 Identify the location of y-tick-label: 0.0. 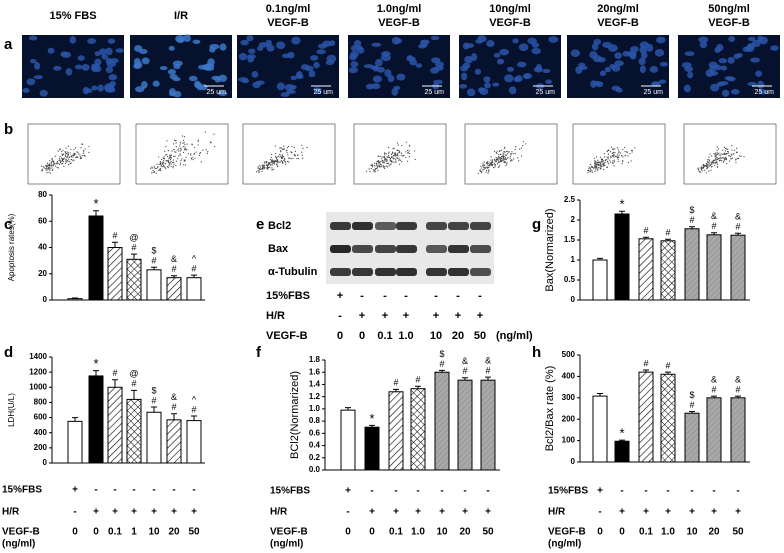
(315, 469).